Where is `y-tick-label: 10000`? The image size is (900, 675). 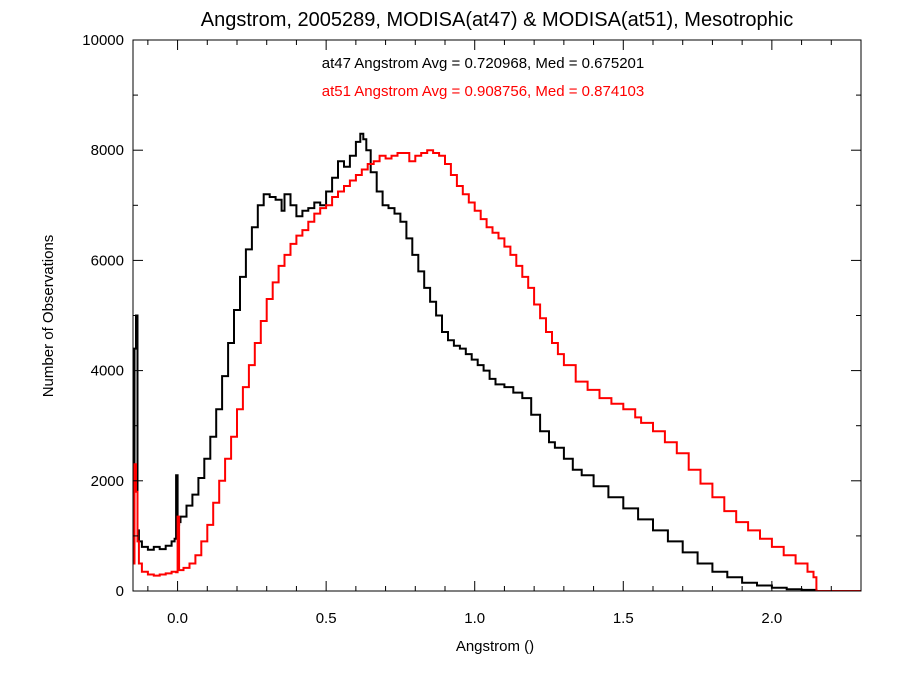 y-tick-label: 10000 is located at coordinates (103, 40).